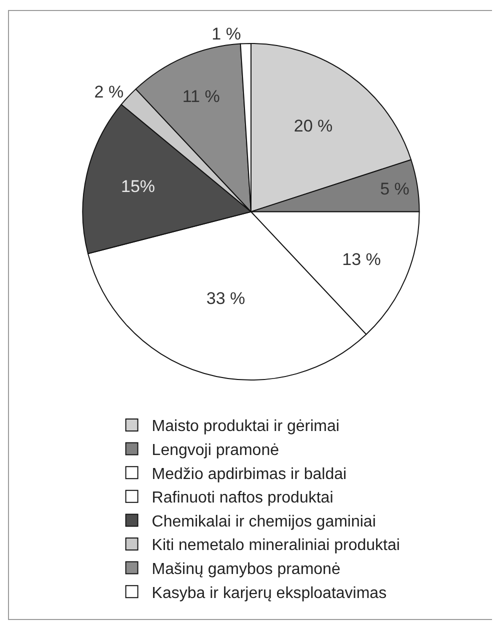 Image resolution: width=504 pixels, height=630 pixels. I want to click on legend-label: Kasyba ir karjerų eksploatavimas, so click(269, 593).